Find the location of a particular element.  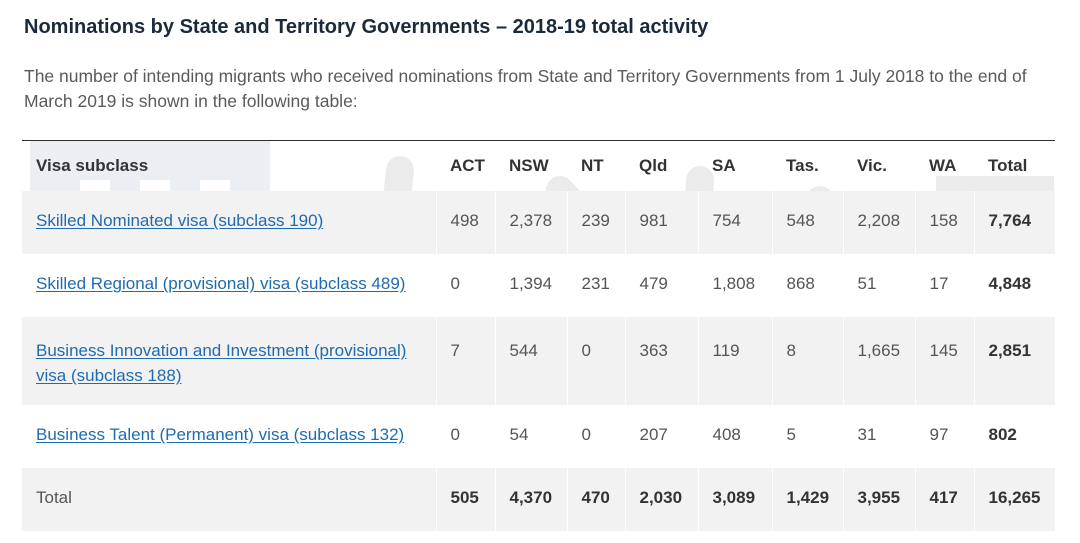

cell-nsw: 2,378 is located at coordinates (530, 222).